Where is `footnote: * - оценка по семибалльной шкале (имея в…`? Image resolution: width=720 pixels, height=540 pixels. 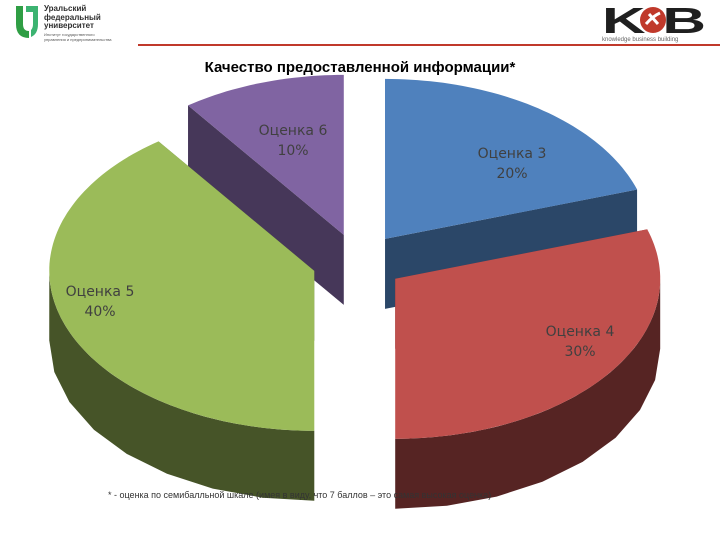
footnote: * - оценка по семибалльной шкале (имея в… is located at coordinates (300, 495).